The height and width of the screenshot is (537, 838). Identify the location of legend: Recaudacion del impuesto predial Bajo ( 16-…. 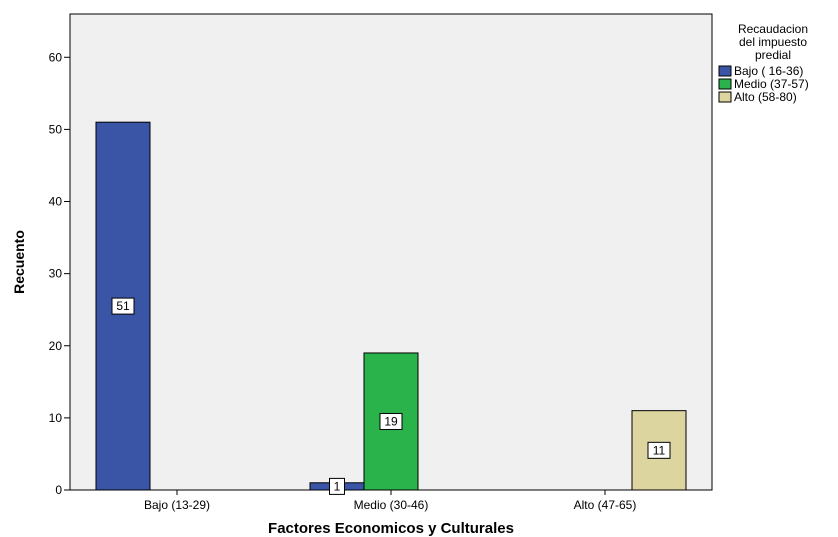
(763, 63).